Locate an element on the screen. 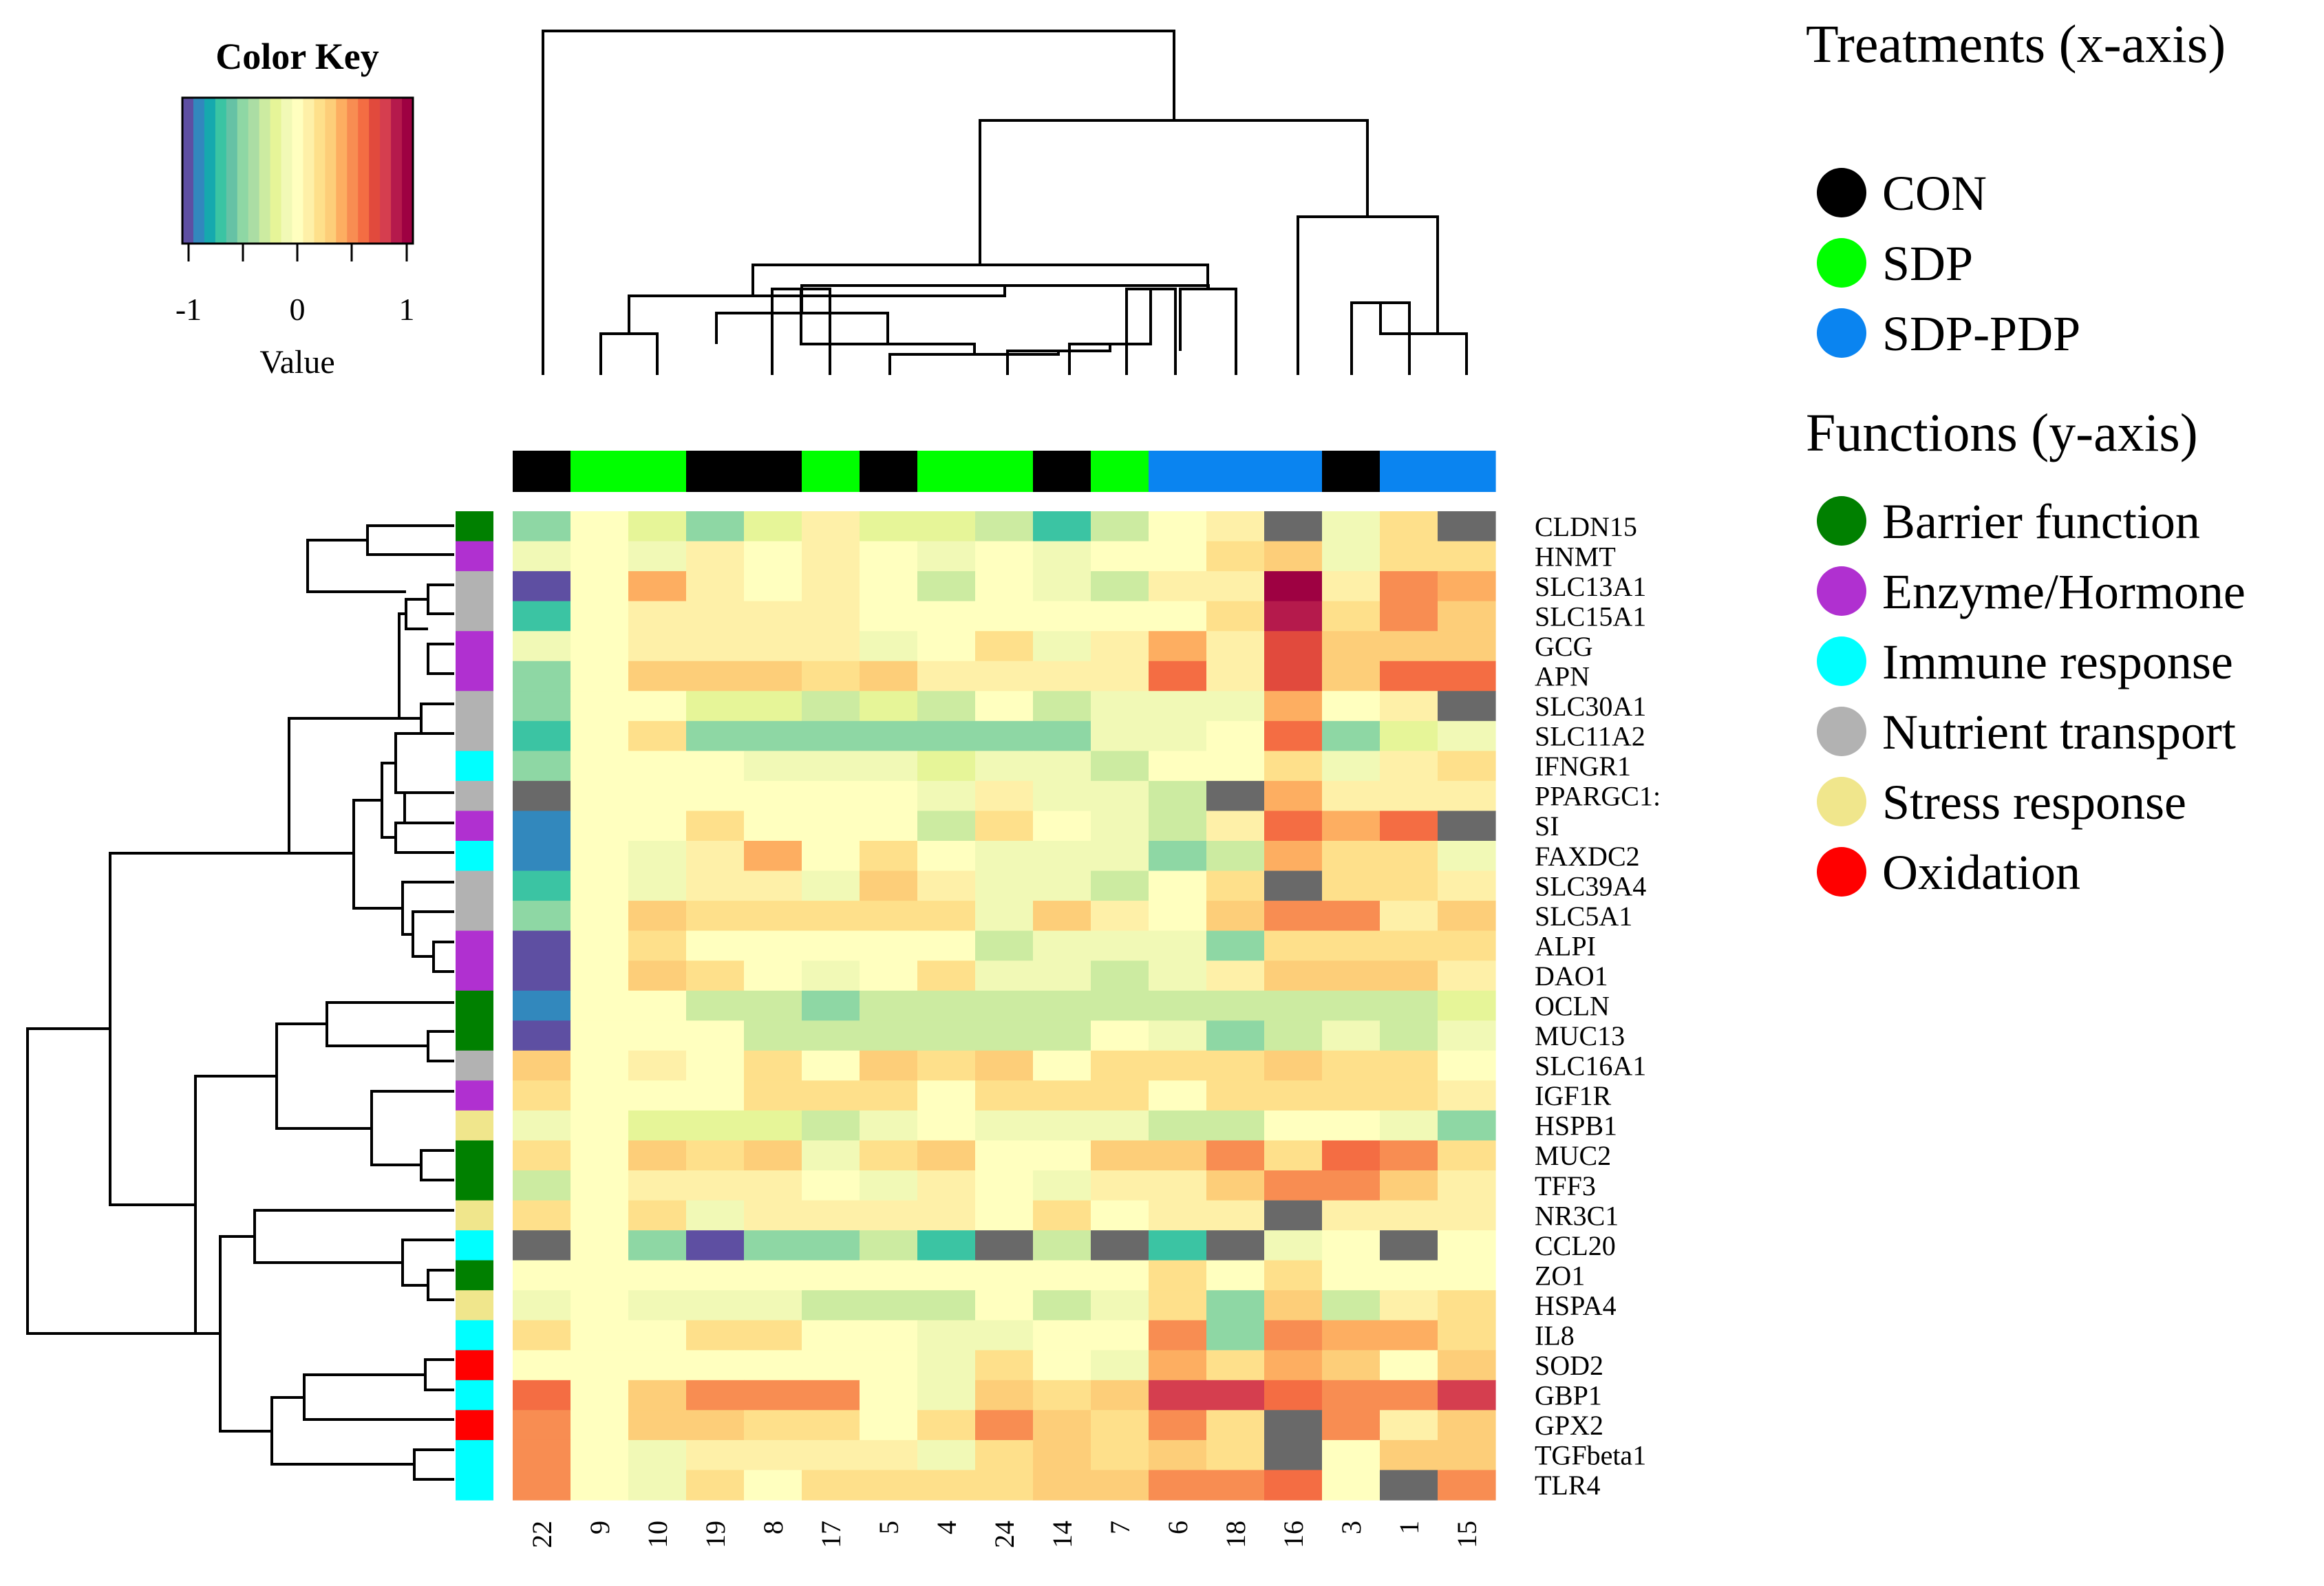 The width and height of the screenshot is (2324, 1586). row-label-si: SI is located at coordinates (1547, 826).